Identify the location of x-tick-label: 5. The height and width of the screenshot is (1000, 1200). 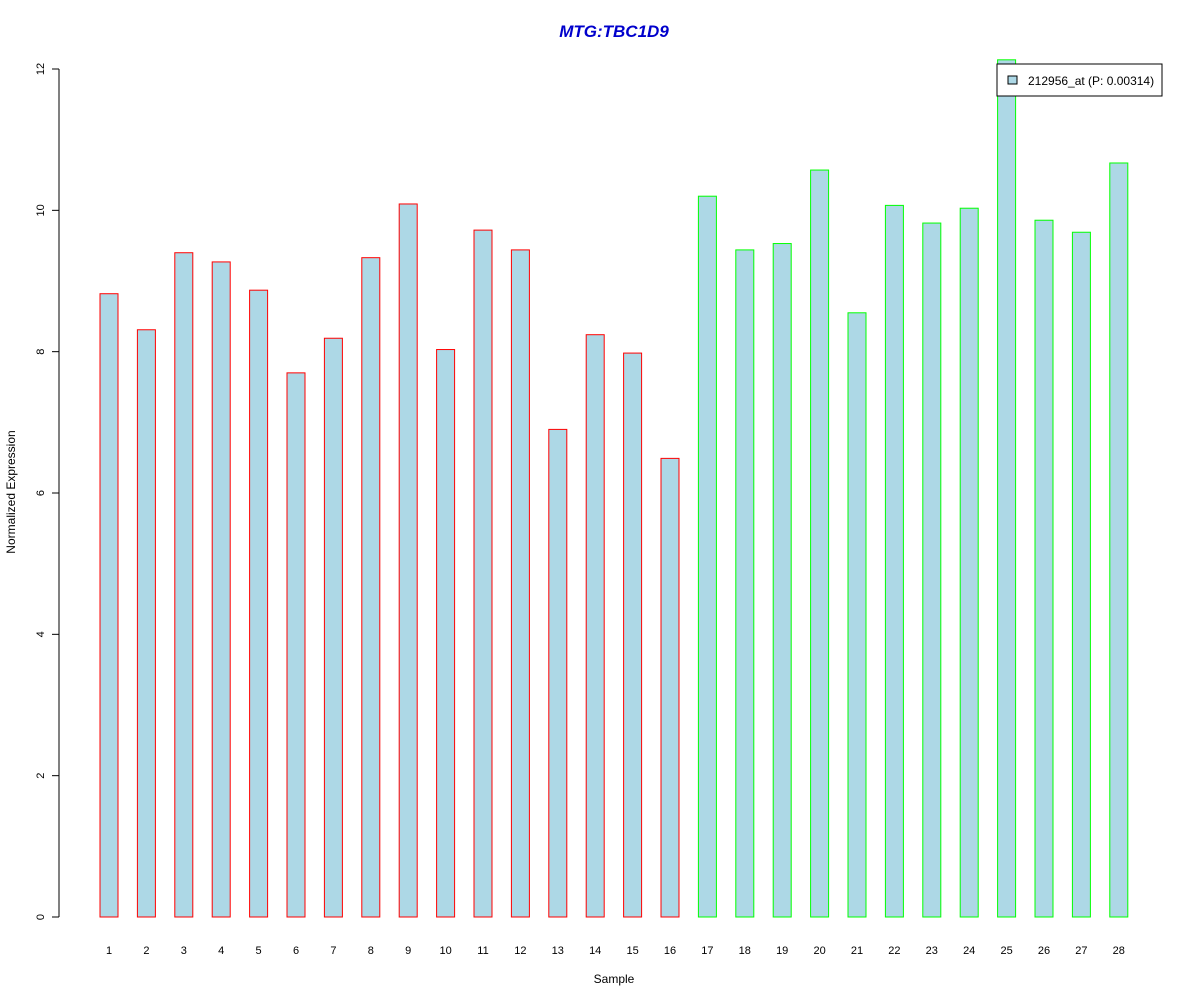
(259, 951).